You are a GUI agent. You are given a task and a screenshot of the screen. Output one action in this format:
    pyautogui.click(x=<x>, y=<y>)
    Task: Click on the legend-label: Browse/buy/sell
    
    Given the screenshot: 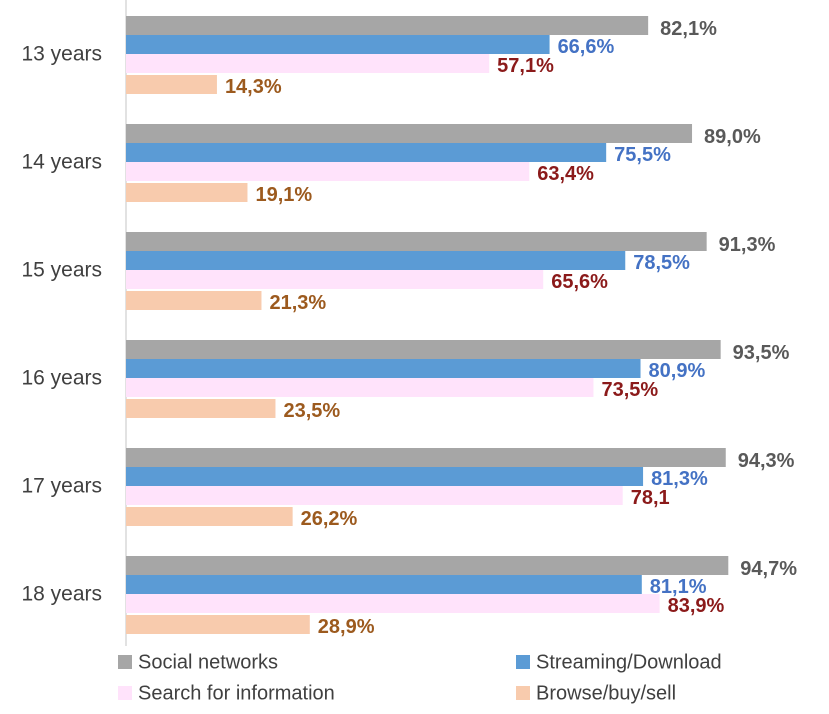 What is the action you would take?
    pyautogui.click(x=606, y=693)
    